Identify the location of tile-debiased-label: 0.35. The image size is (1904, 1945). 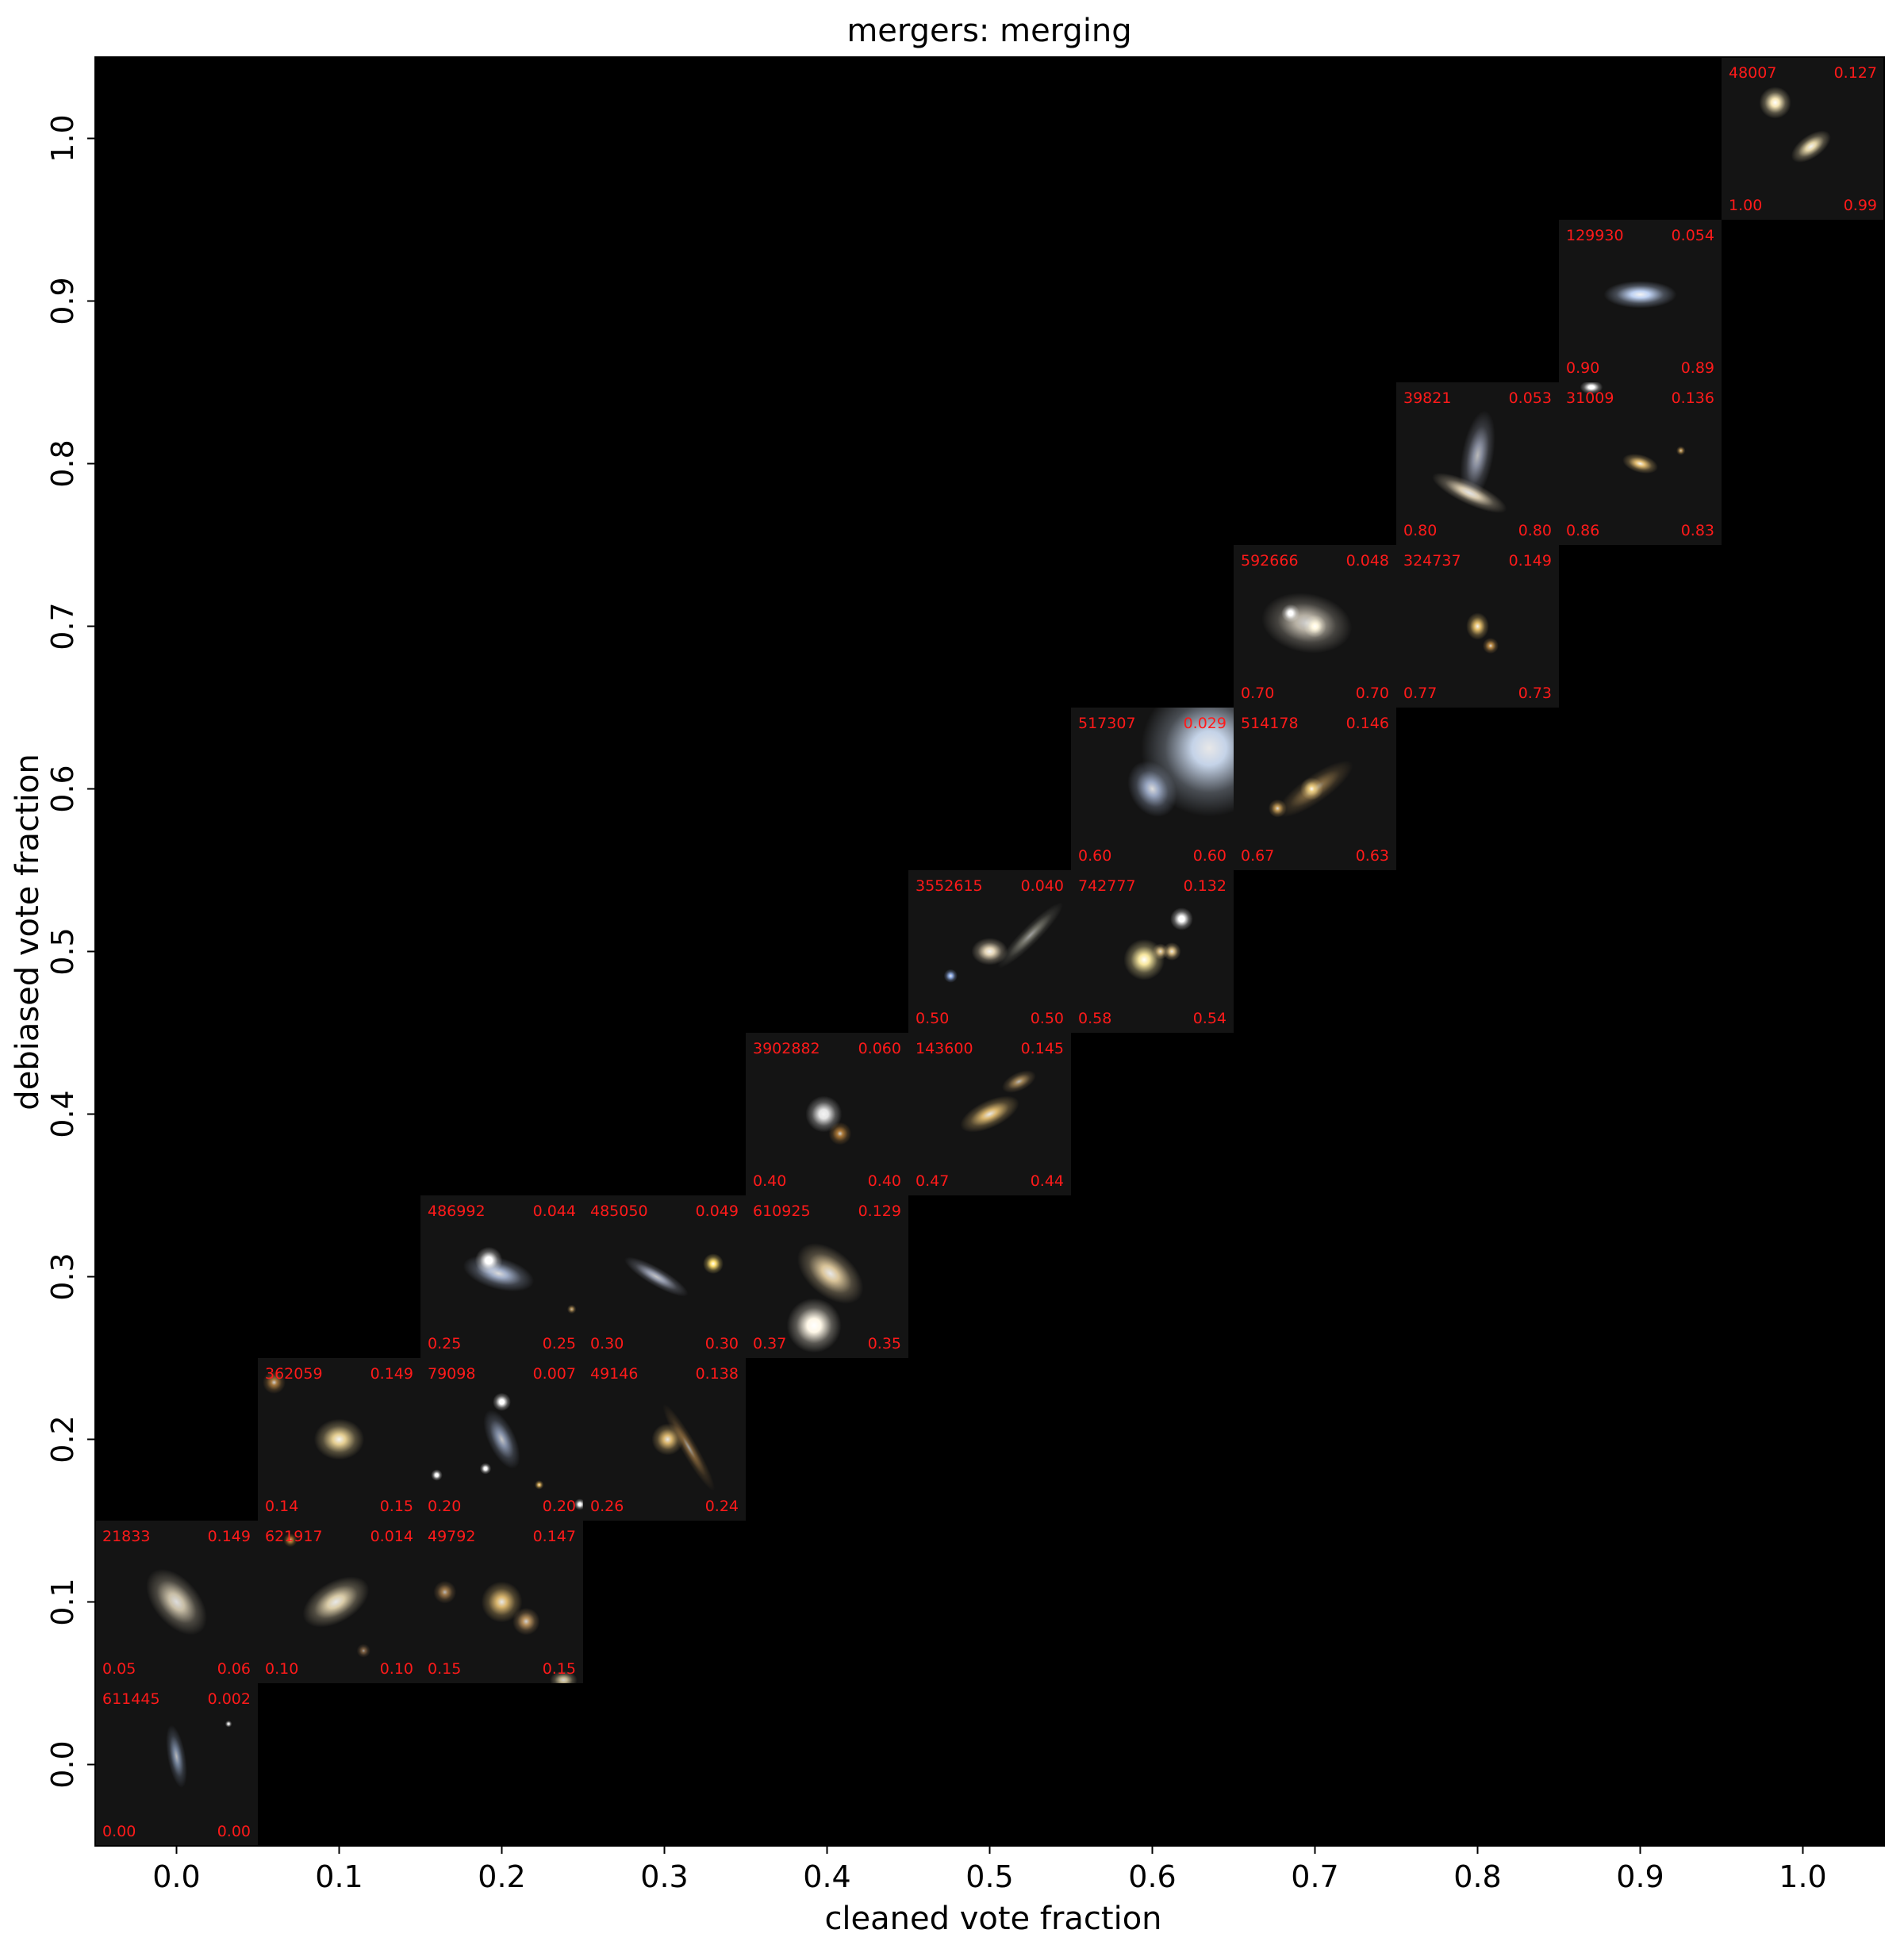
(884, 1343).